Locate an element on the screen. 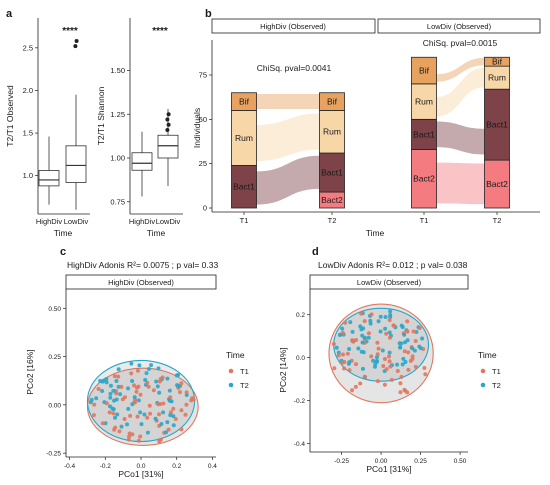  y-tick-label-3: 0.50 is located at coordinates (54, 309).